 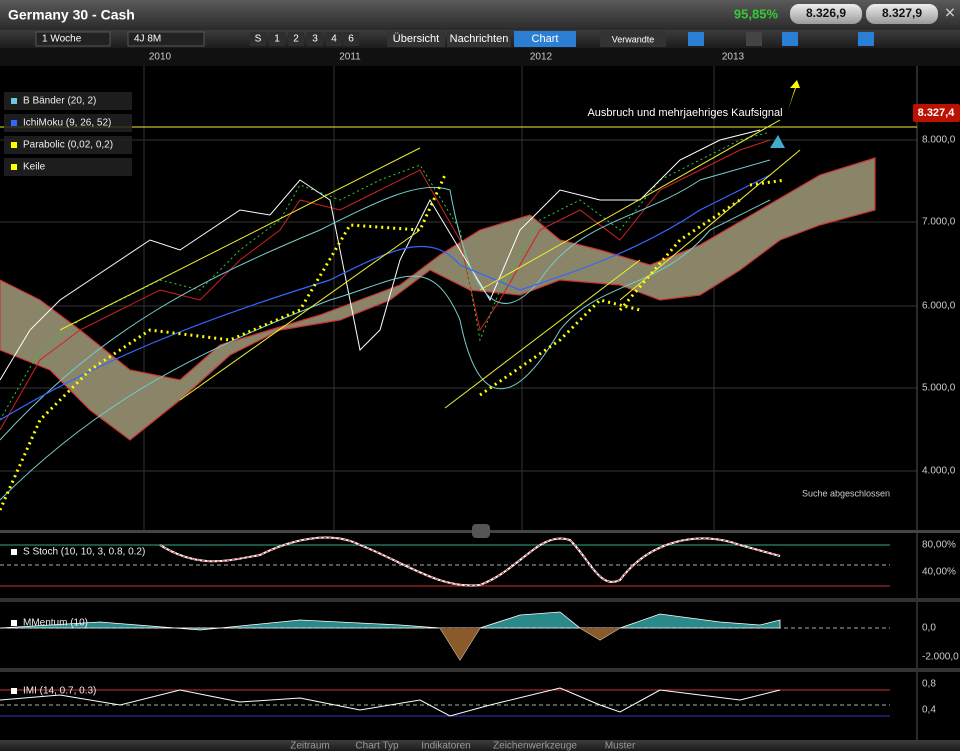 What do you see at coordinates (929, 684) in the screenshot?
I see `axis-label: 0,8` at bounding box center [929, 684].